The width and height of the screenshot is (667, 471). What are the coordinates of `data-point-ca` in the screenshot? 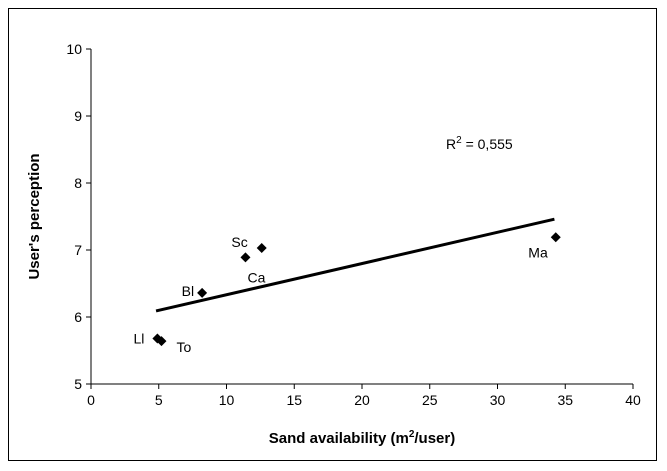 It's located at (245, 257).